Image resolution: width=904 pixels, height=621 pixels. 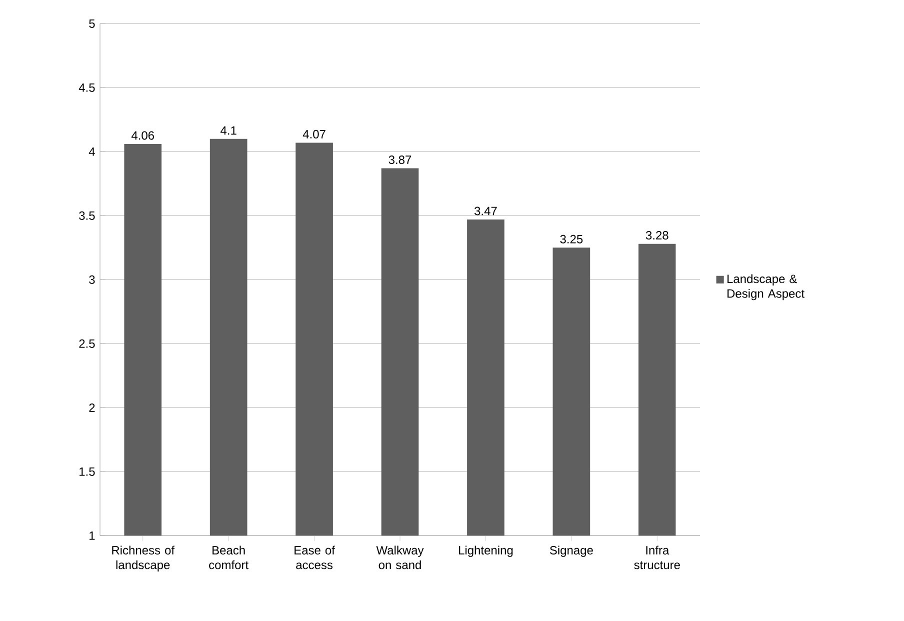 What do you see at coordinates (228, 130) in the screenshot?
I see `data-label: 4.1` at bounding box center [228, 130].